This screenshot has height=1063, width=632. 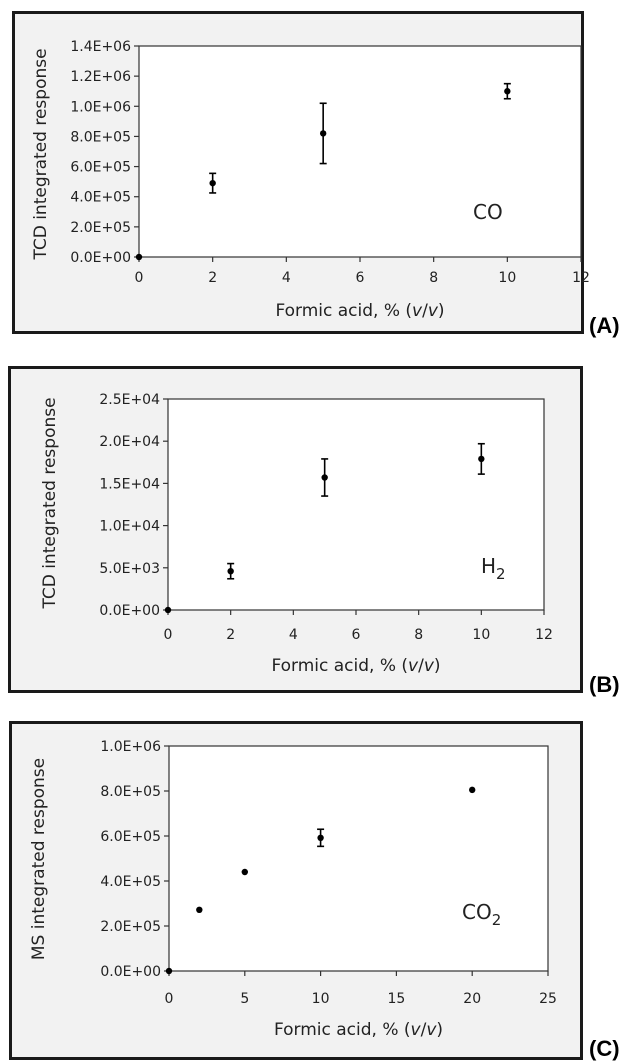 I want to click on y-tick-label: 1.2E+06, so click(x=100, y=77).